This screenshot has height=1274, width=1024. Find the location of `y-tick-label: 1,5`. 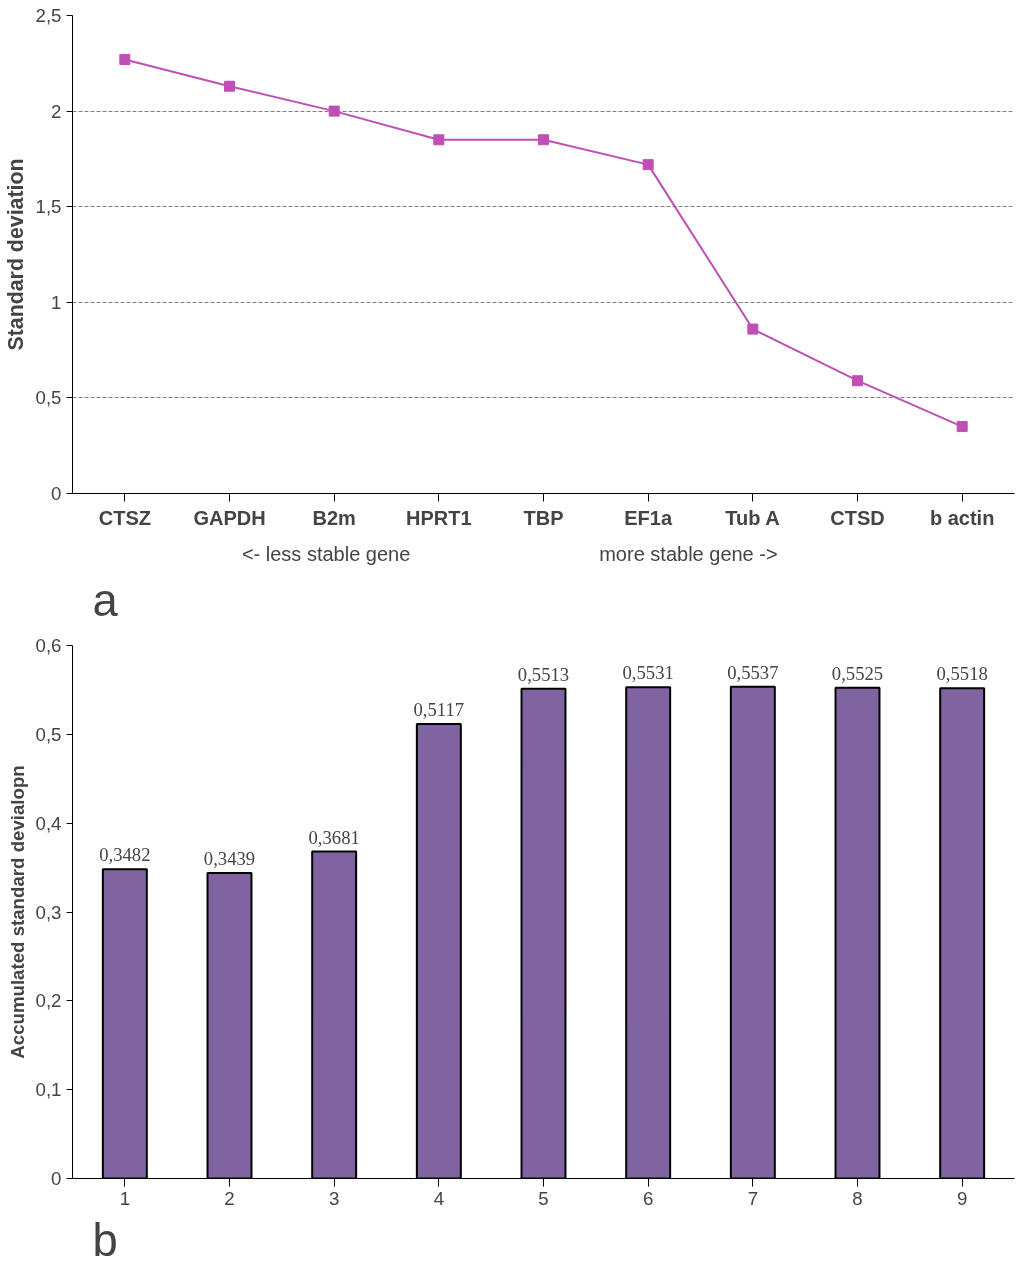

y-tick-label: 1,5 is located at coordinates (48, 207).